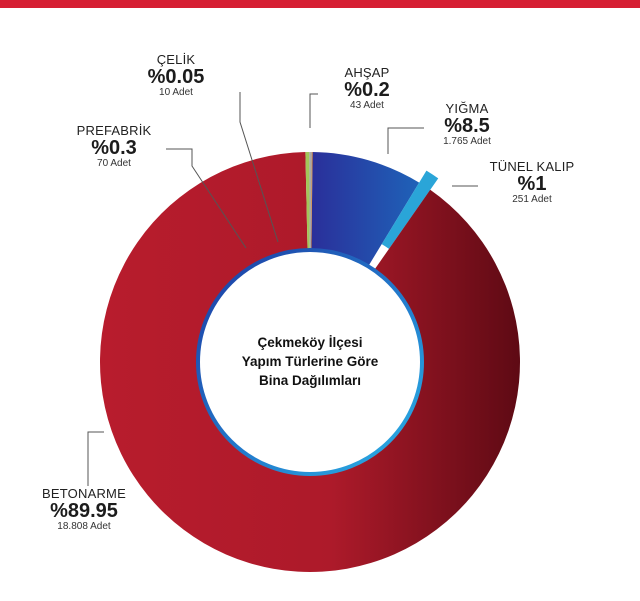  I want to click on center-ring, so click(310, 362).